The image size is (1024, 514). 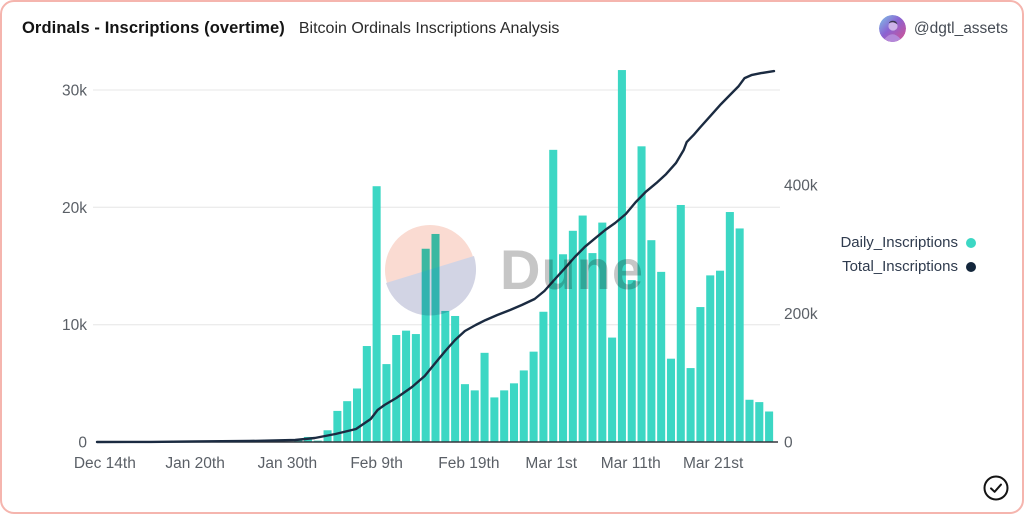 I want to click on x-tick-label: Jan 20th, so click(x=194, y=463).